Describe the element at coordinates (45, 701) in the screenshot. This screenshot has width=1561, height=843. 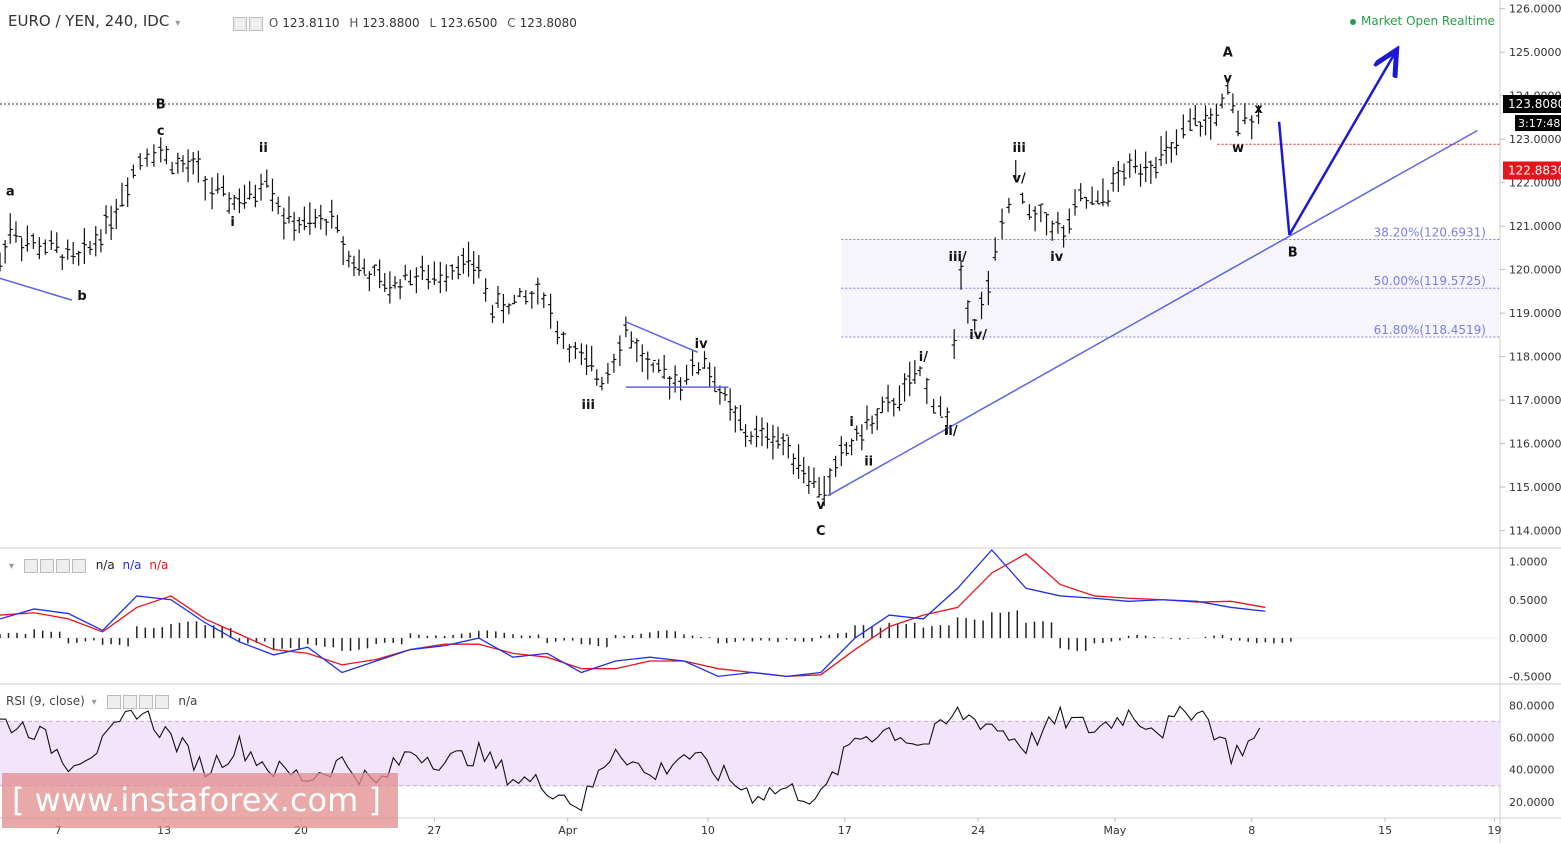
I see `rsi-title: RSI (9, close)` at that location.